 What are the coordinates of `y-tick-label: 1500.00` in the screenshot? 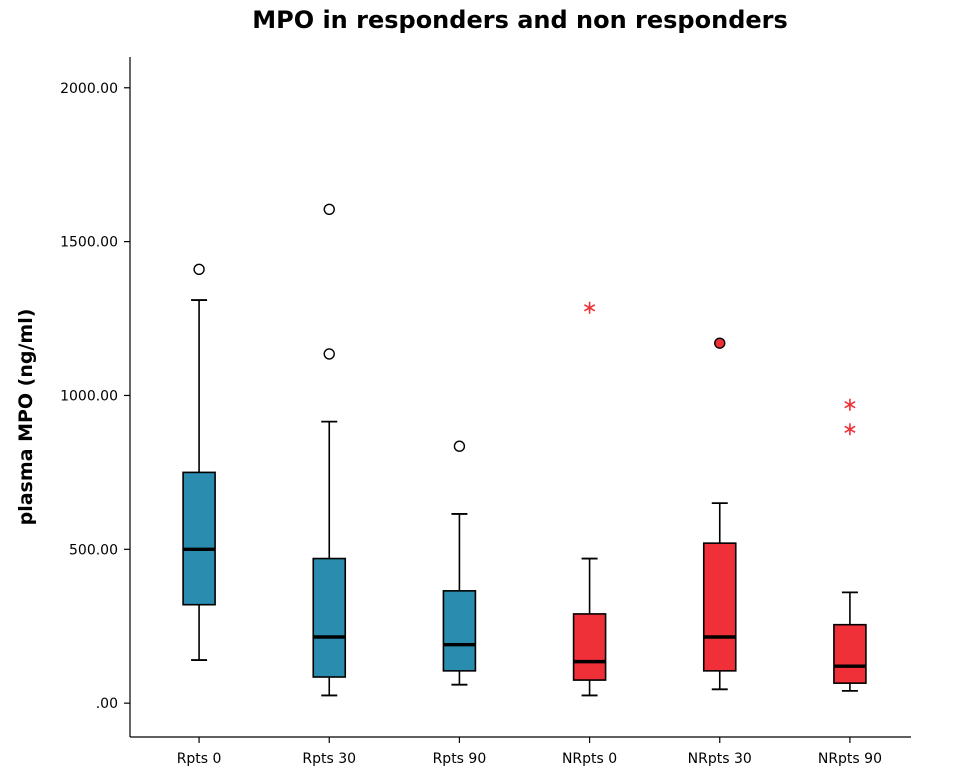 It's located at (89, 243).